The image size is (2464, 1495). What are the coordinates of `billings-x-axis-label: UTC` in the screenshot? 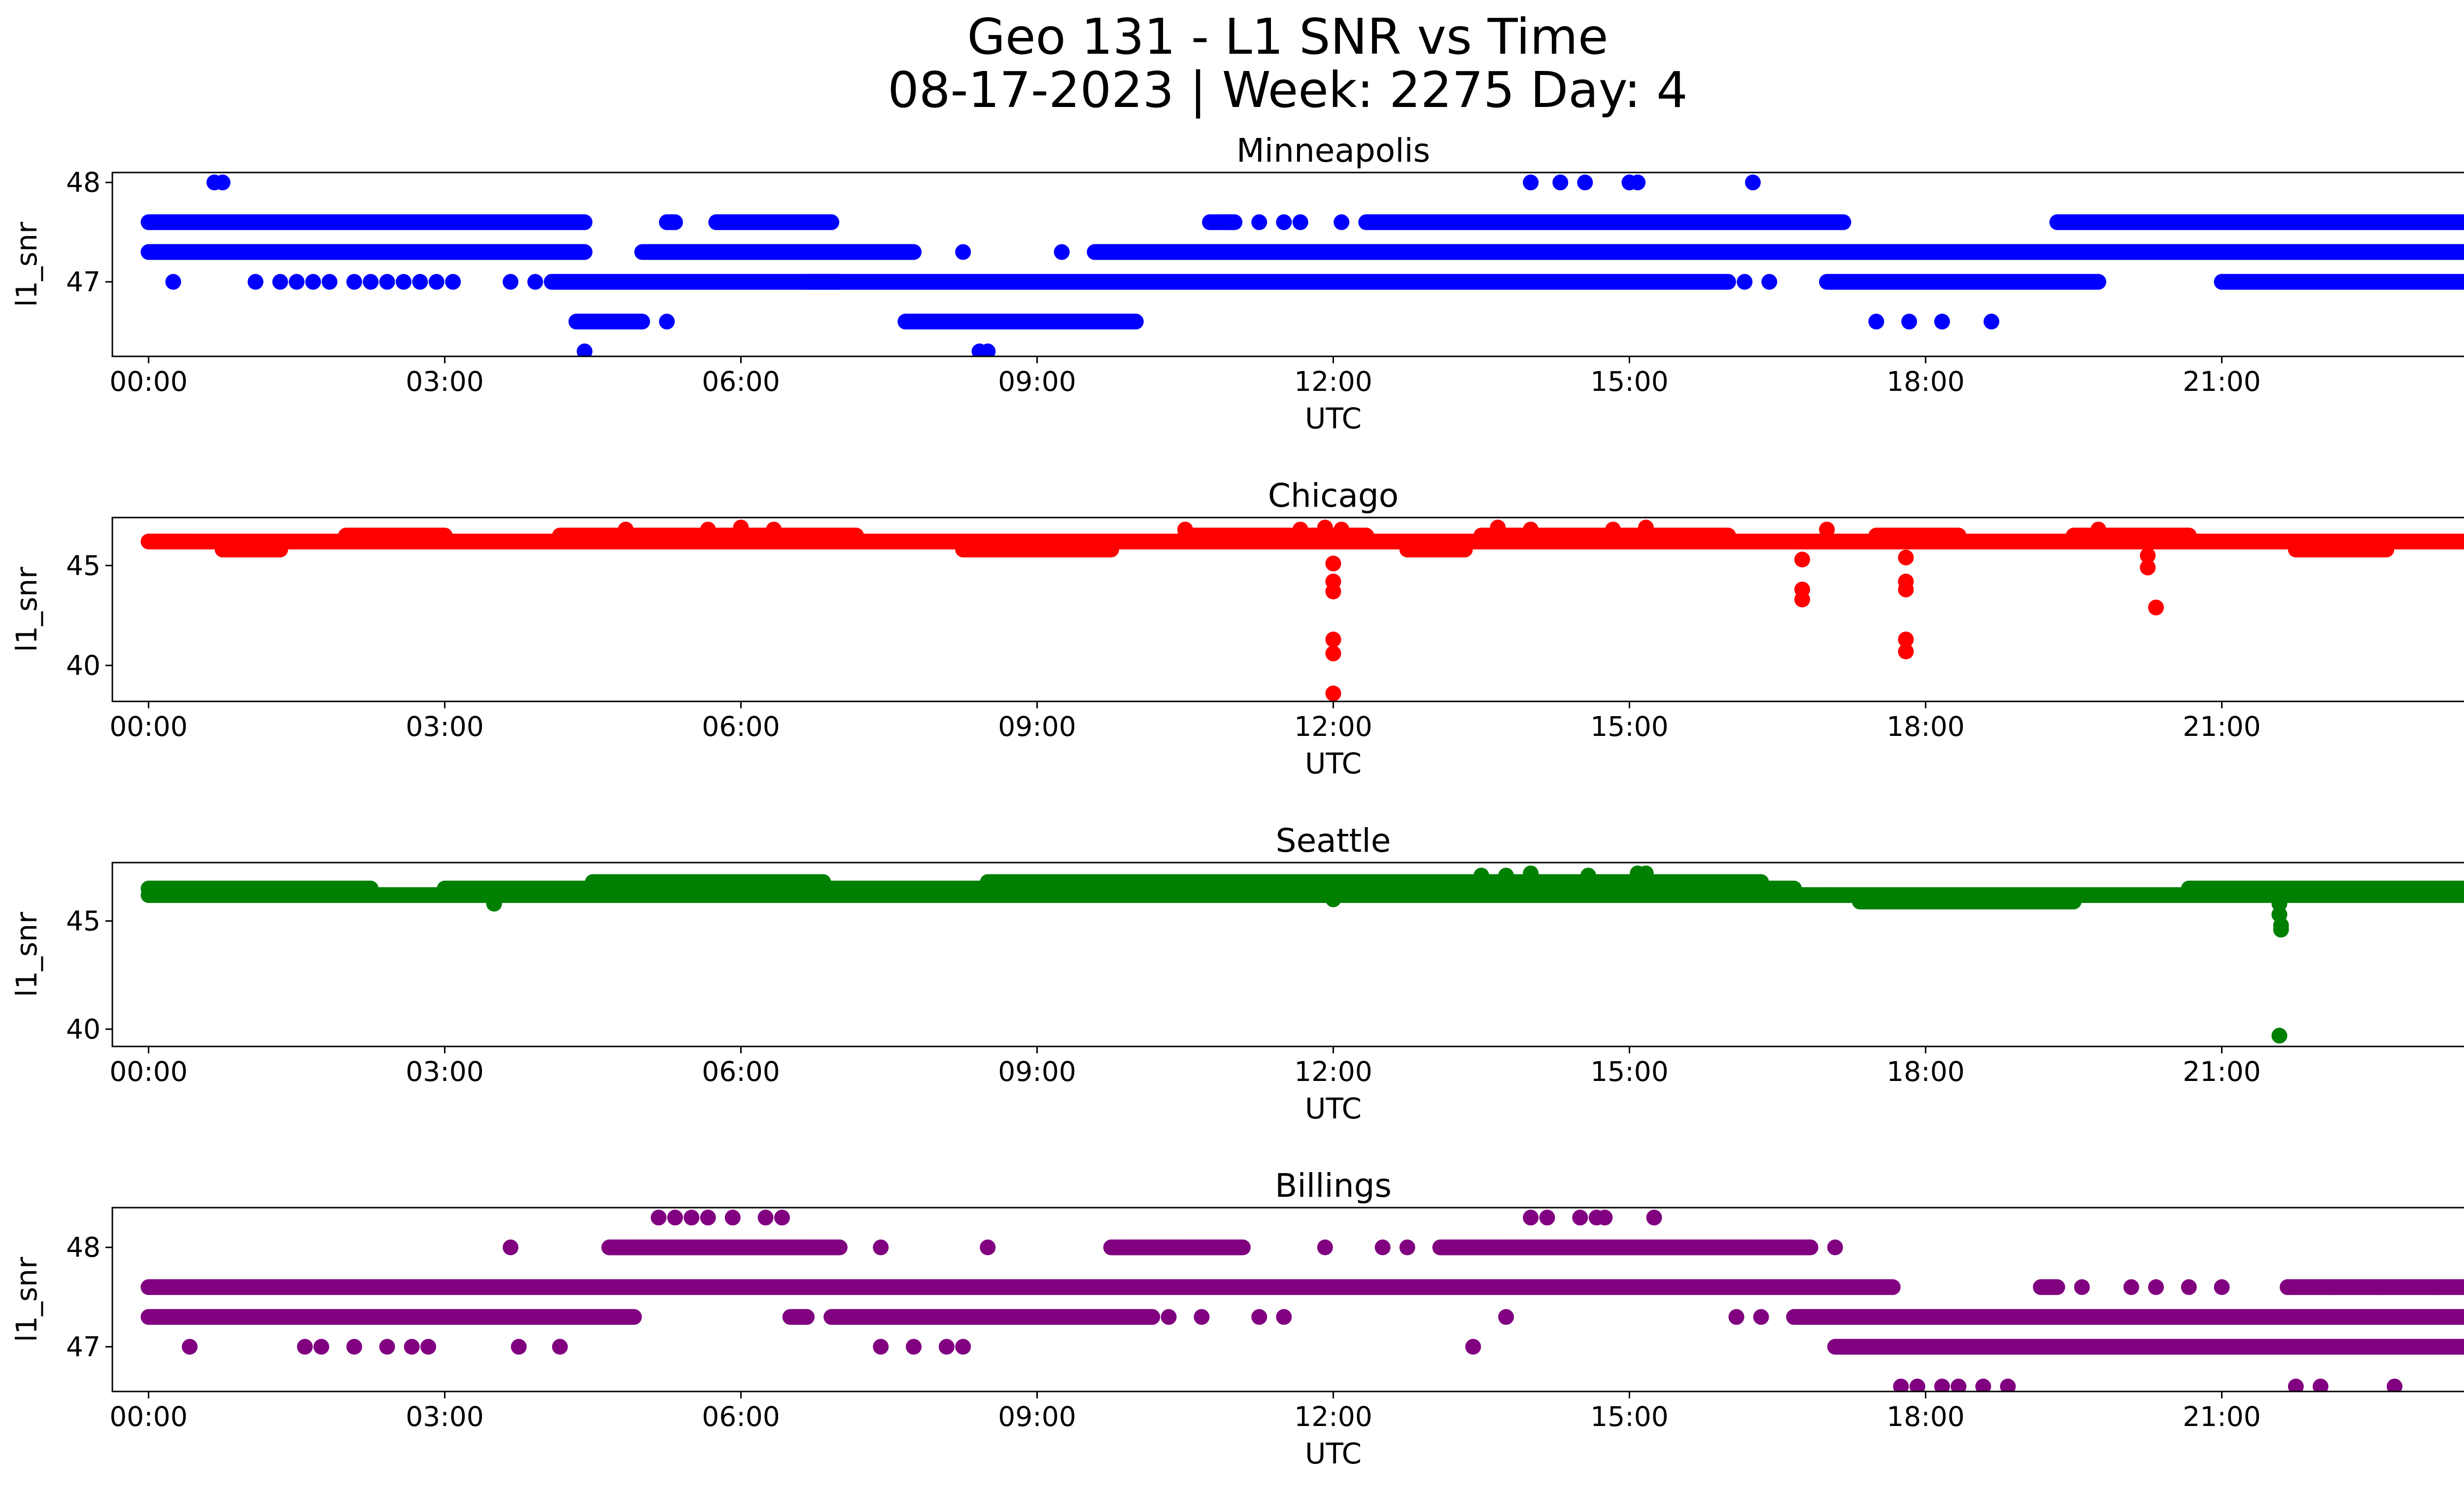 It's located at (1333, 1453).